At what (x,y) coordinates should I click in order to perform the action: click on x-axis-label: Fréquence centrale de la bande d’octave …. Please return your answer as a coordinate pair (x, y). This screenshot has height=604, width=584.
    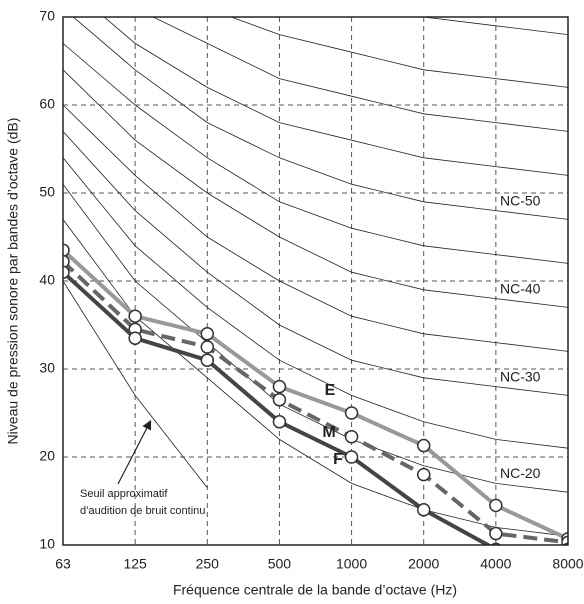
    Looking at the image, I should click on (315, 590).